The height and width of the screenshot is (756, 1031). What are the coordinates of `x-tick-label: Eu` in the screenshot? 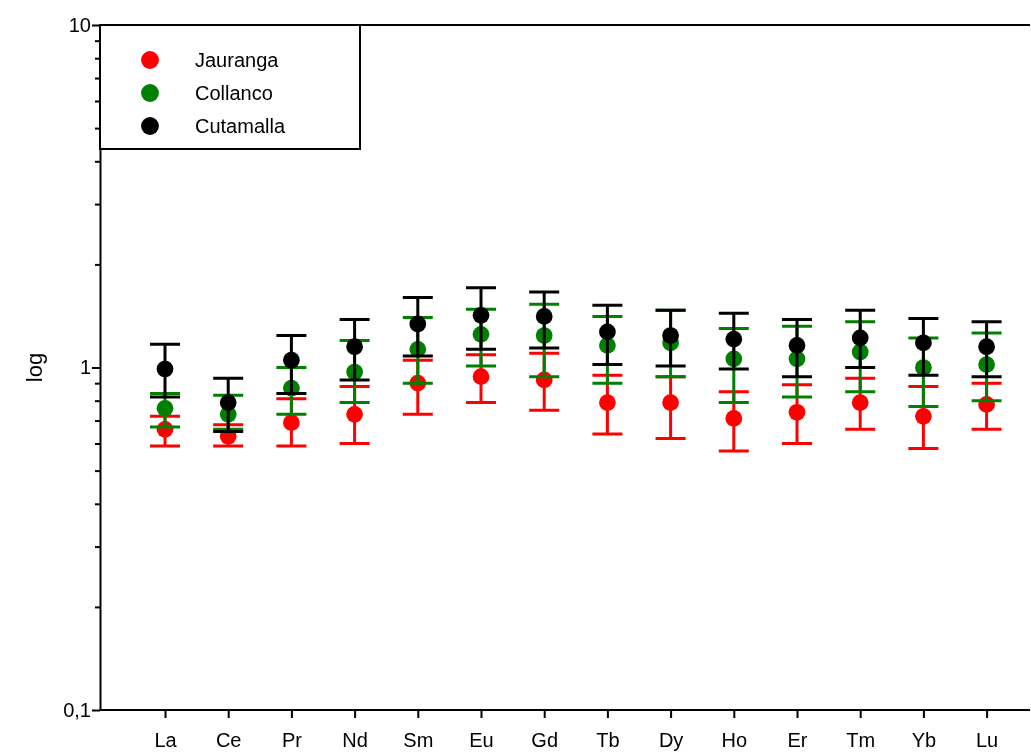 It's located at (481, 740).